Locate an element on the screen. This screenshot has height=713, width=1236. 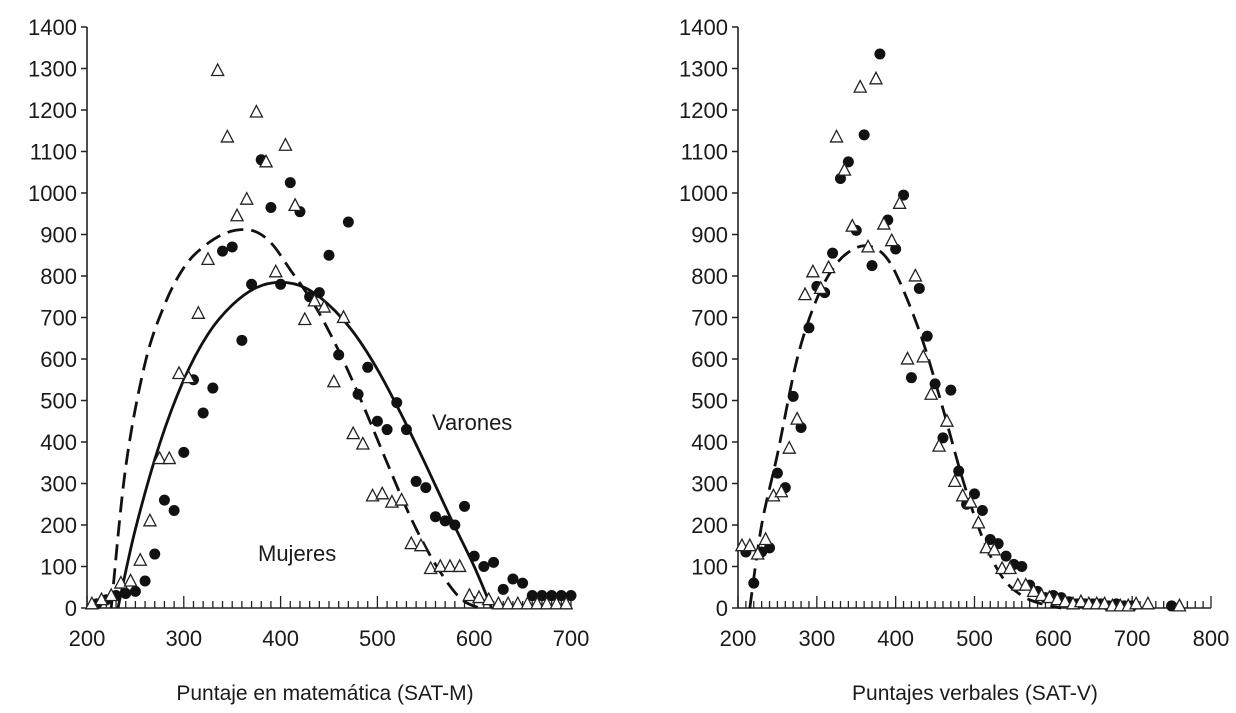
y-tick-label: 1300 is located at coordinates (703, 69).